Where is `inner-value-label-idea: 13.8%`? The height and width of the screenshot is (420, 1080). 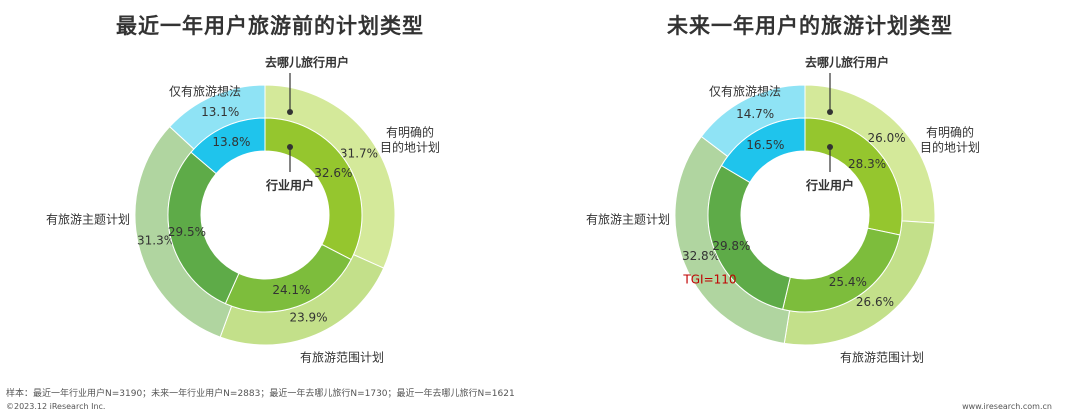 inner-value-label-idea: 13.8% is located at coordinates (231, 142).